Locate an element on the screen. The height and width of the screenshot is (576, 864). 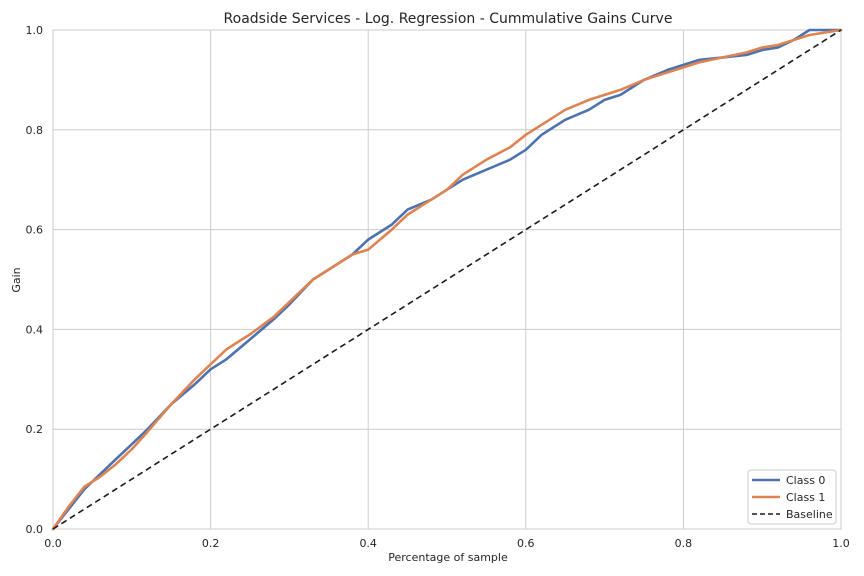
y-tick-label: 0.4 is located at coordinates (35, 329).